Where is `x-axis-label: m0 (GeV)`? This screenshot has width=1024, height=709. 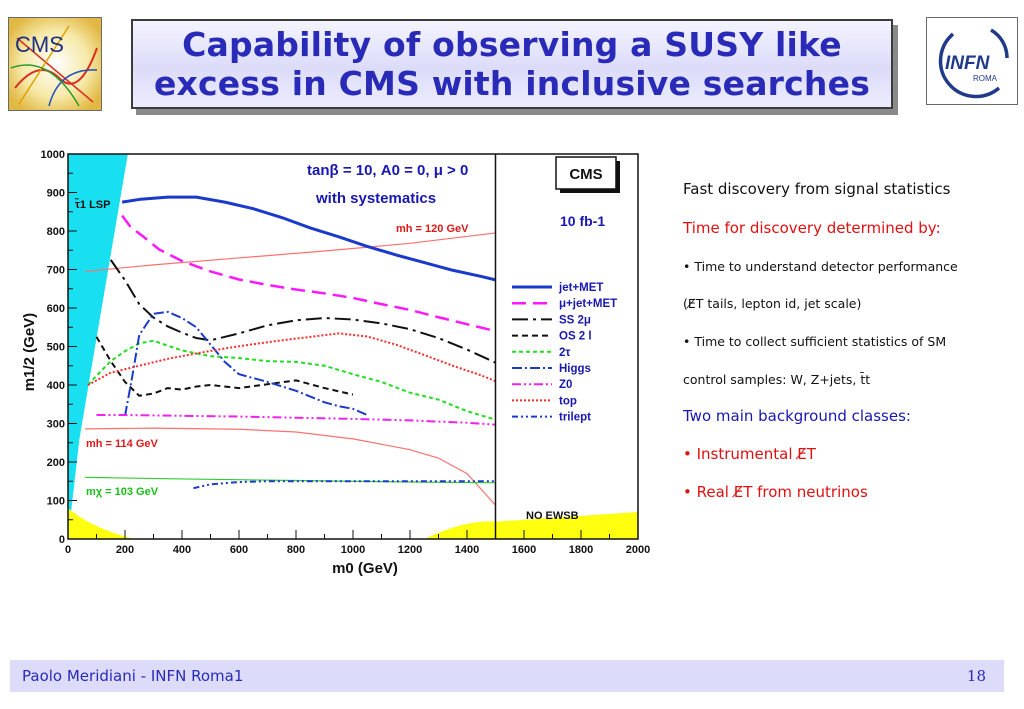
x-axis-label: m0 (GeV) is located at coordinates (365, 568).